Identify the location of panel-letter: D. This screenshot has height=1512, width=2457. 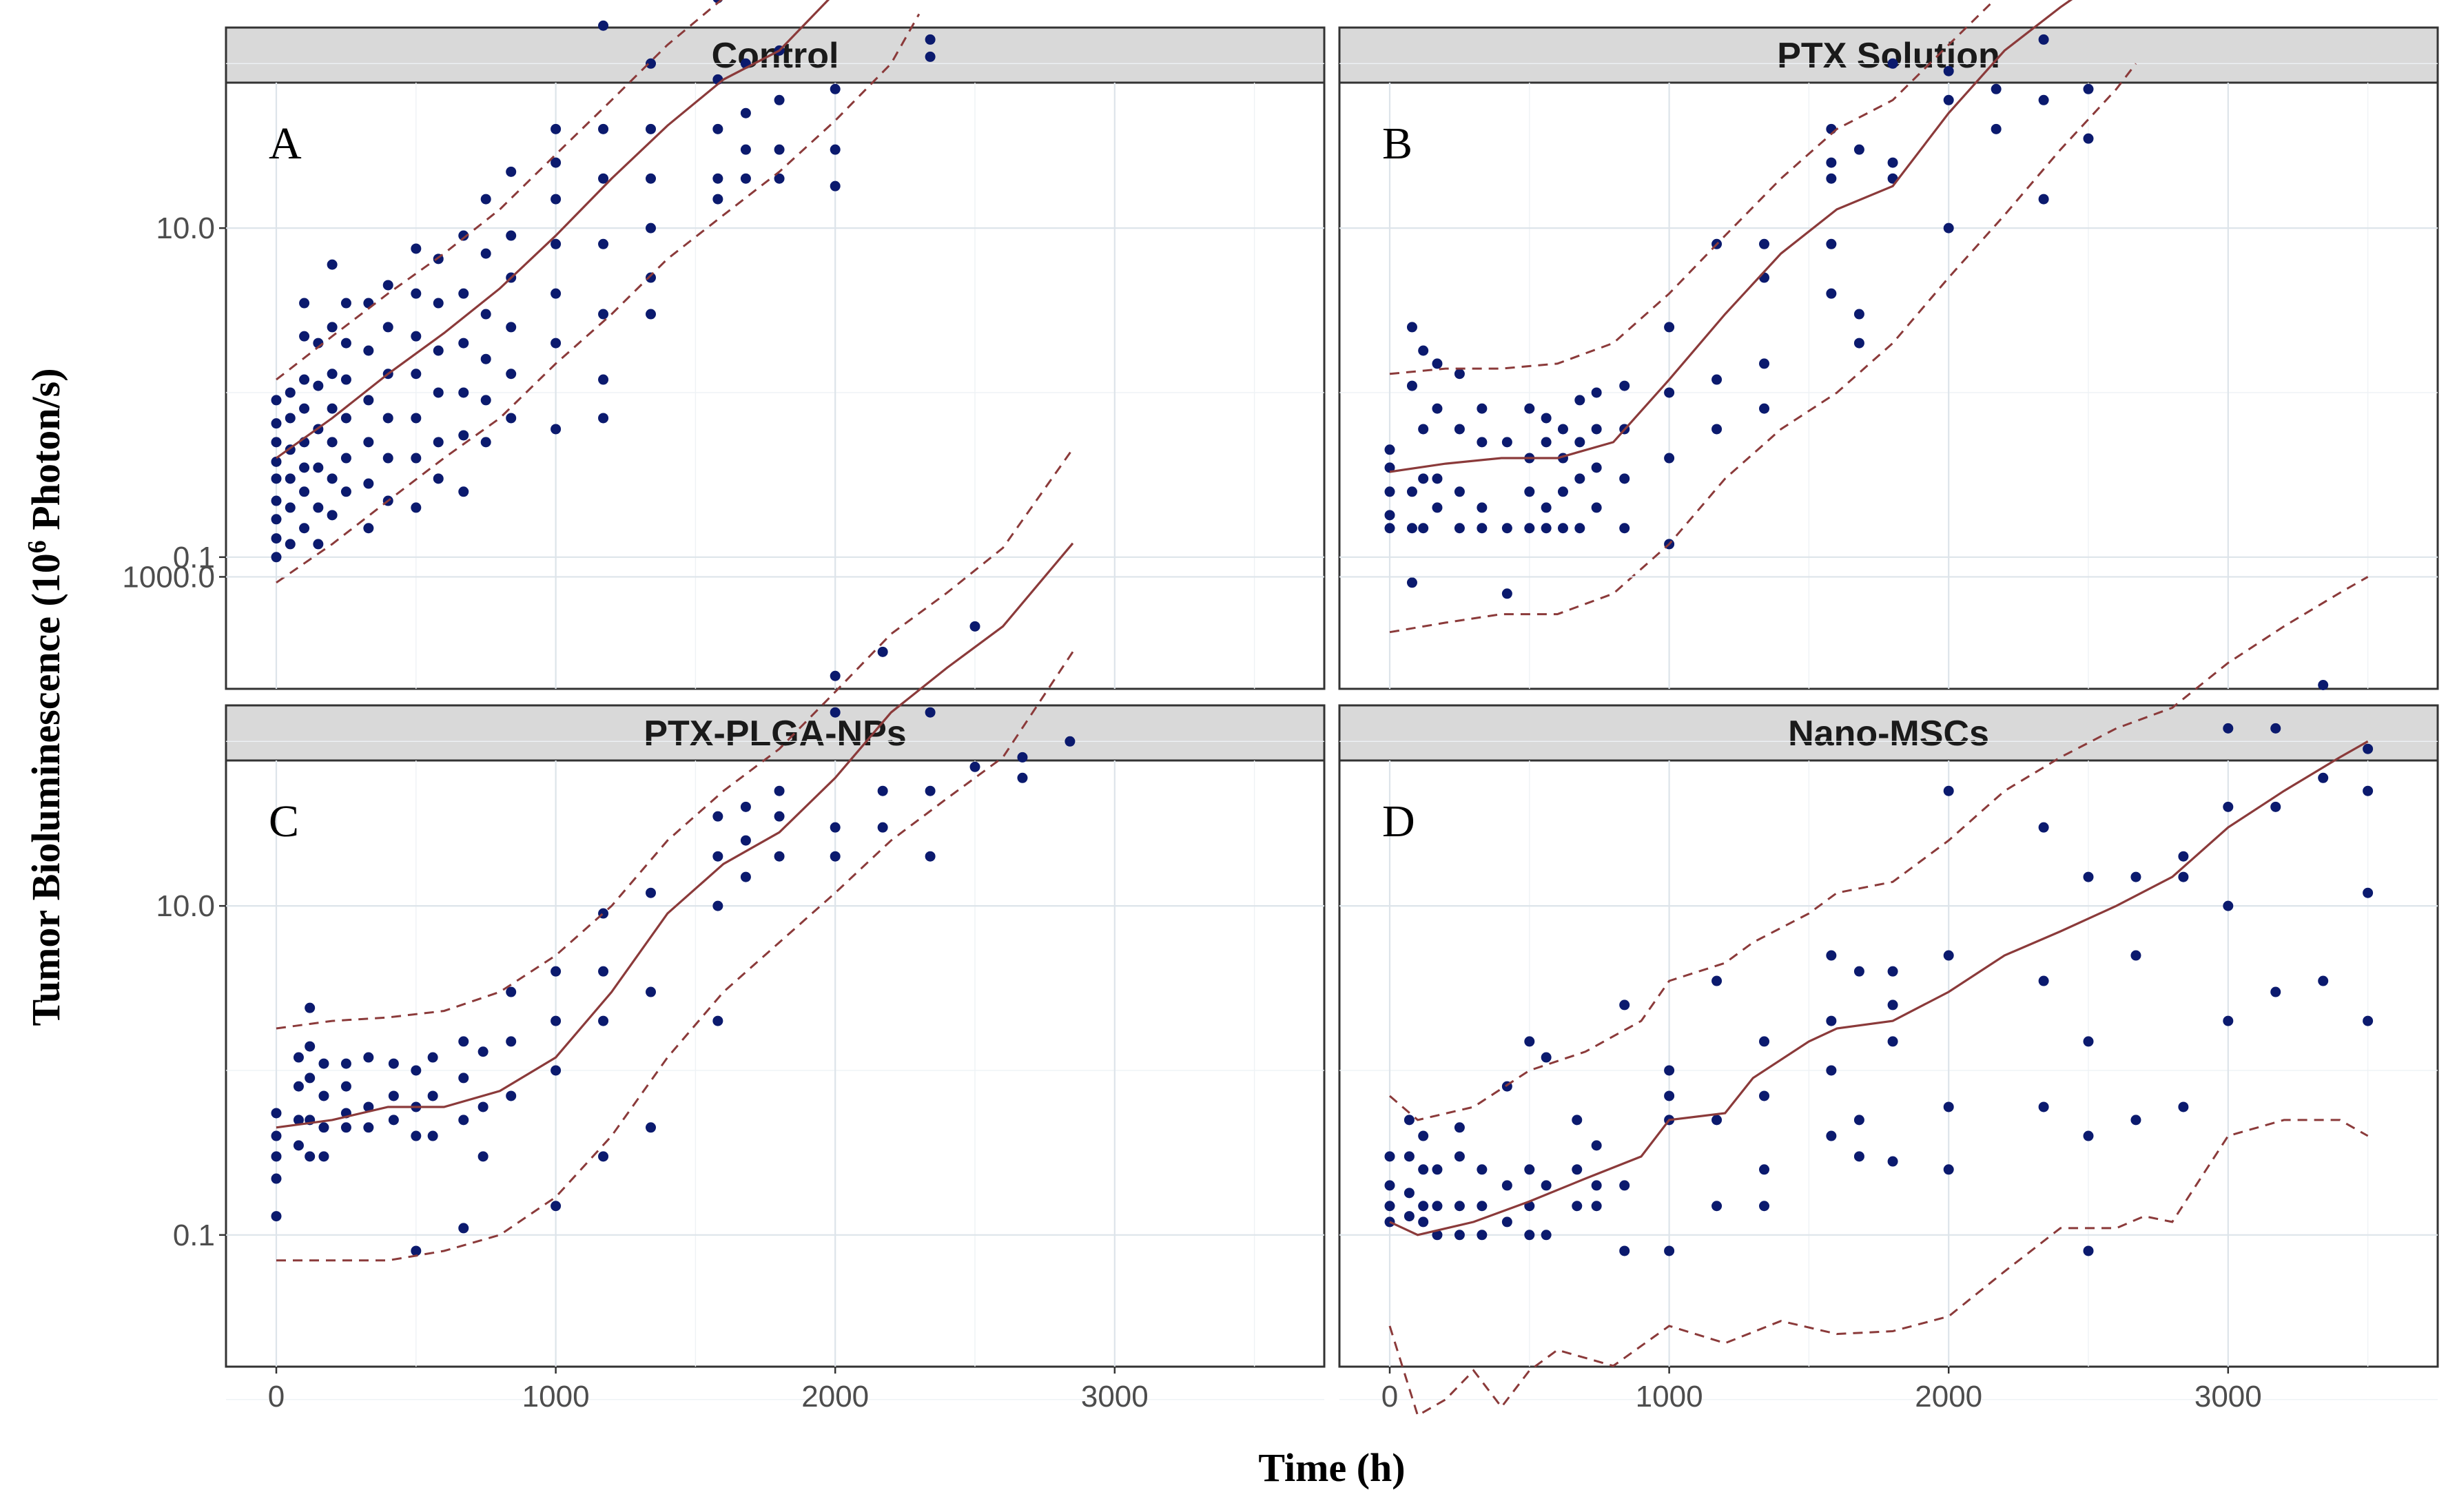
(1398, 822).